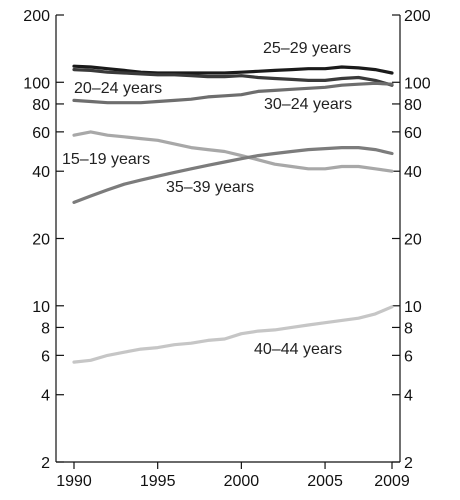 This screenshot has height=500, width=460. What do you see at coordinates (408, 463) in the screenshot?
I see `y-tick-label-right: 2` at bounding box center [408, 463].